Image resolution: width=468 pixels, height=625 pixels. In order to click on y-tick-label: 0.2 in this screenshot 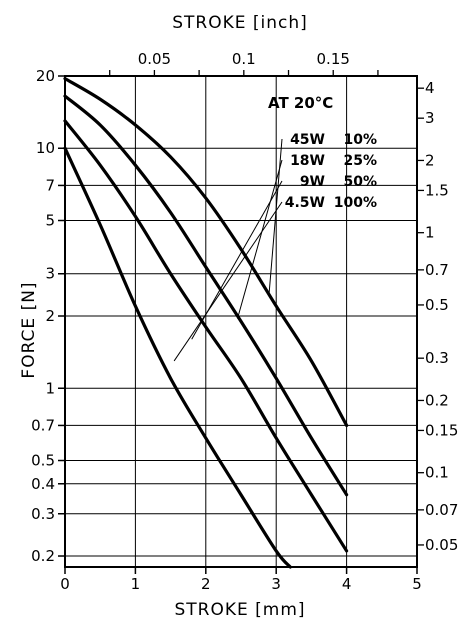, I will do `click(43, 556)`.